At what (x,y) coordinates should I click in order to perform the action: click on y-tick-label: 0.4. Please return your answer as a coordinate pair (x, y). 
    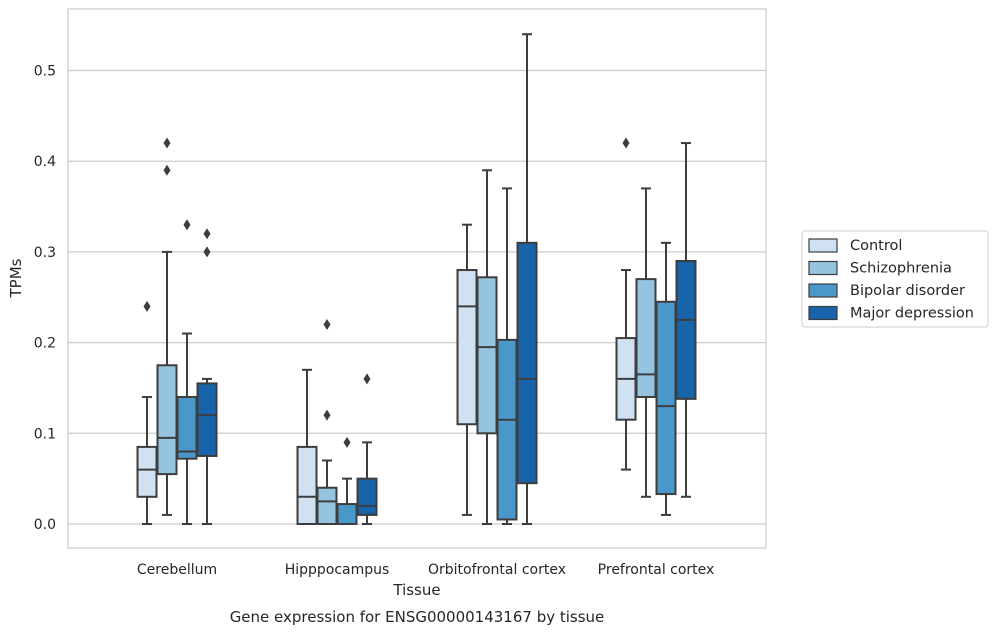
    Looking at the image, I should click on (45, 162).